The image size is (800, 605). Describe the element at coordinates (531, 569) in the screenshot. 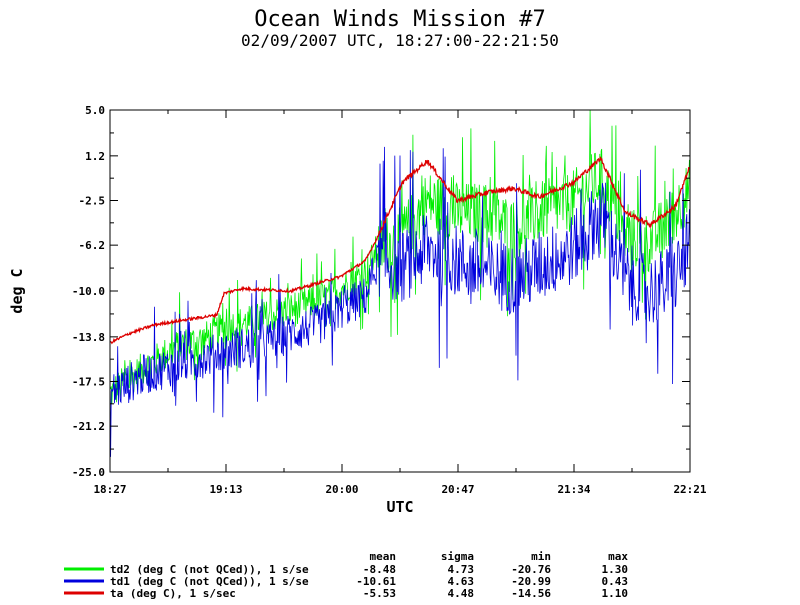

I see `legend-stat-value: -20.76` at that location.